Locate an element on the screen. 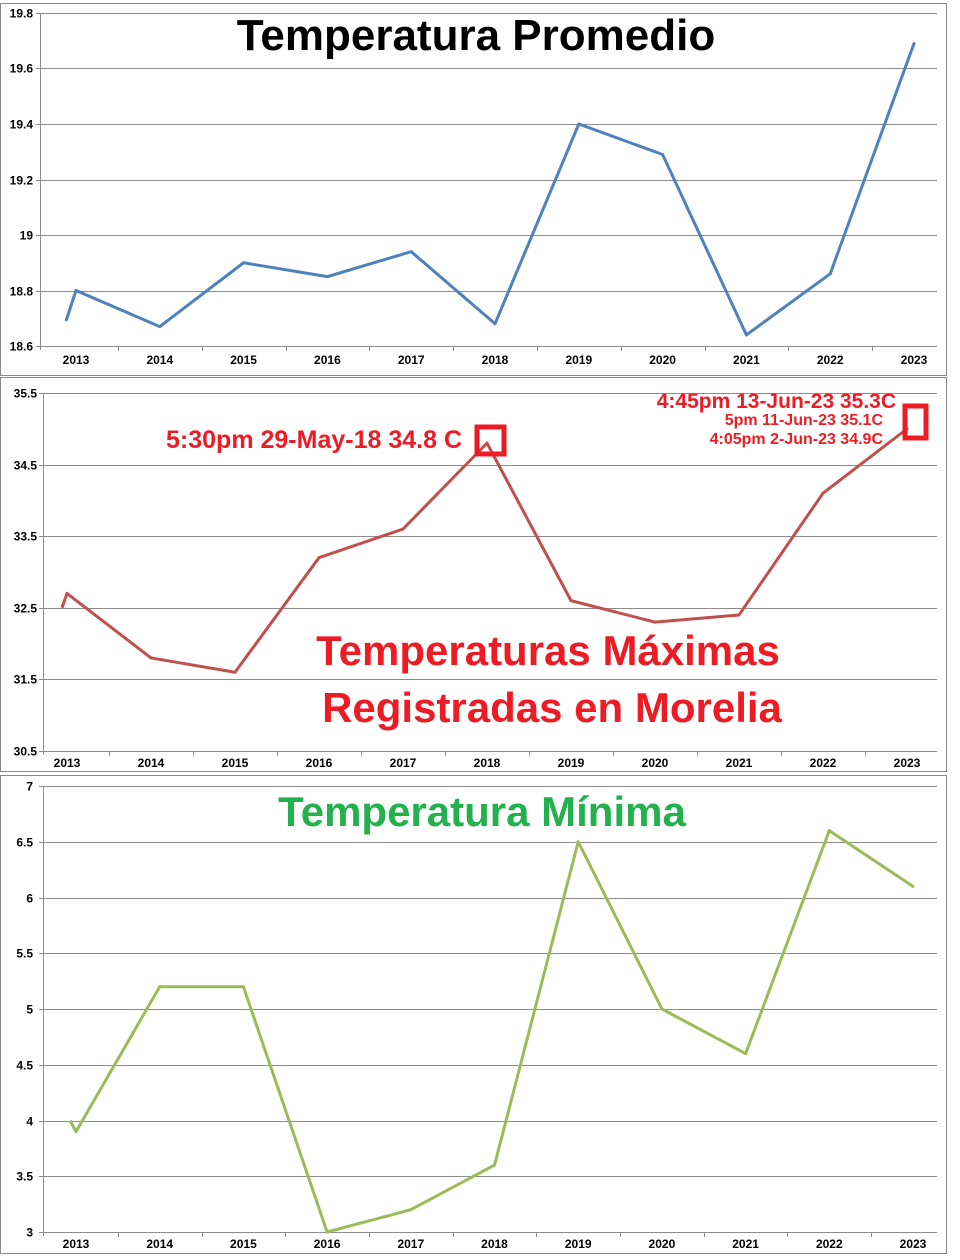 The height and width of the screenshot is (1260, 960). y-tick-label: 3 is located at coordinates (29, 1233).